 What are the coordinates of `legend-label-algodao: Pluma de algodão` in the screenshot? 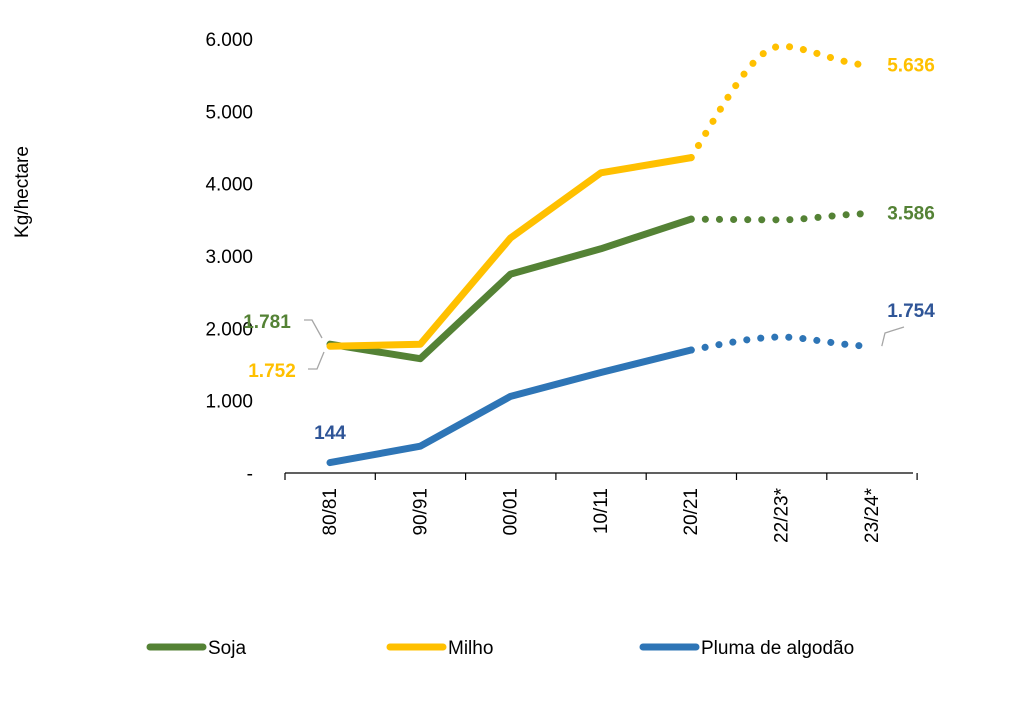 It's located at (777, 648).